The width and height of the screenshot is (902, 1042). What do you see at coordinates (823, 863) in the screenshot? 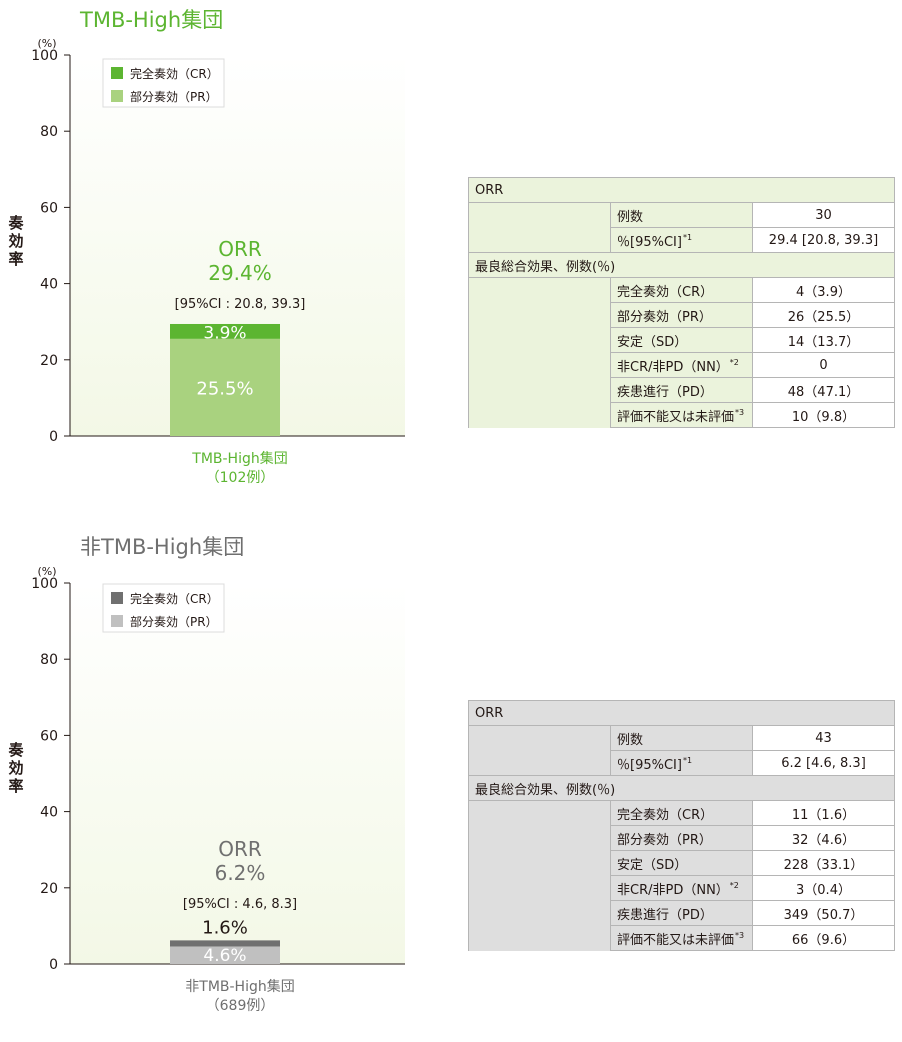
I see `row-value: 228（33.1）` at bounding box center [823, 863].